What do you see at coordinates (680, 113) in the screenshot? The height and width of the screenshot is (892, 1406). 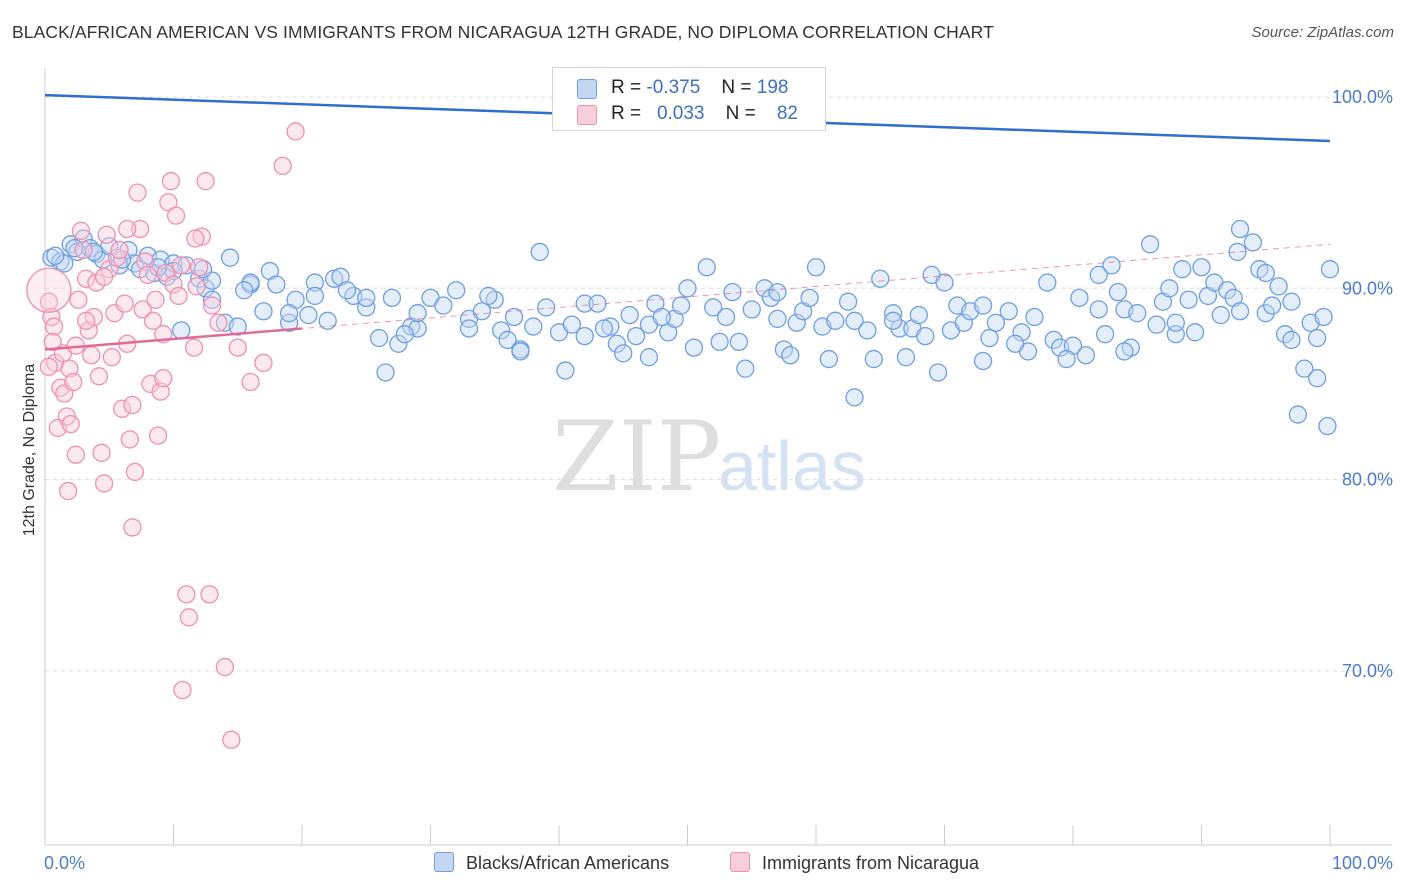 I see `legend-r-value: 0.033` at bounding box center [680, 113].